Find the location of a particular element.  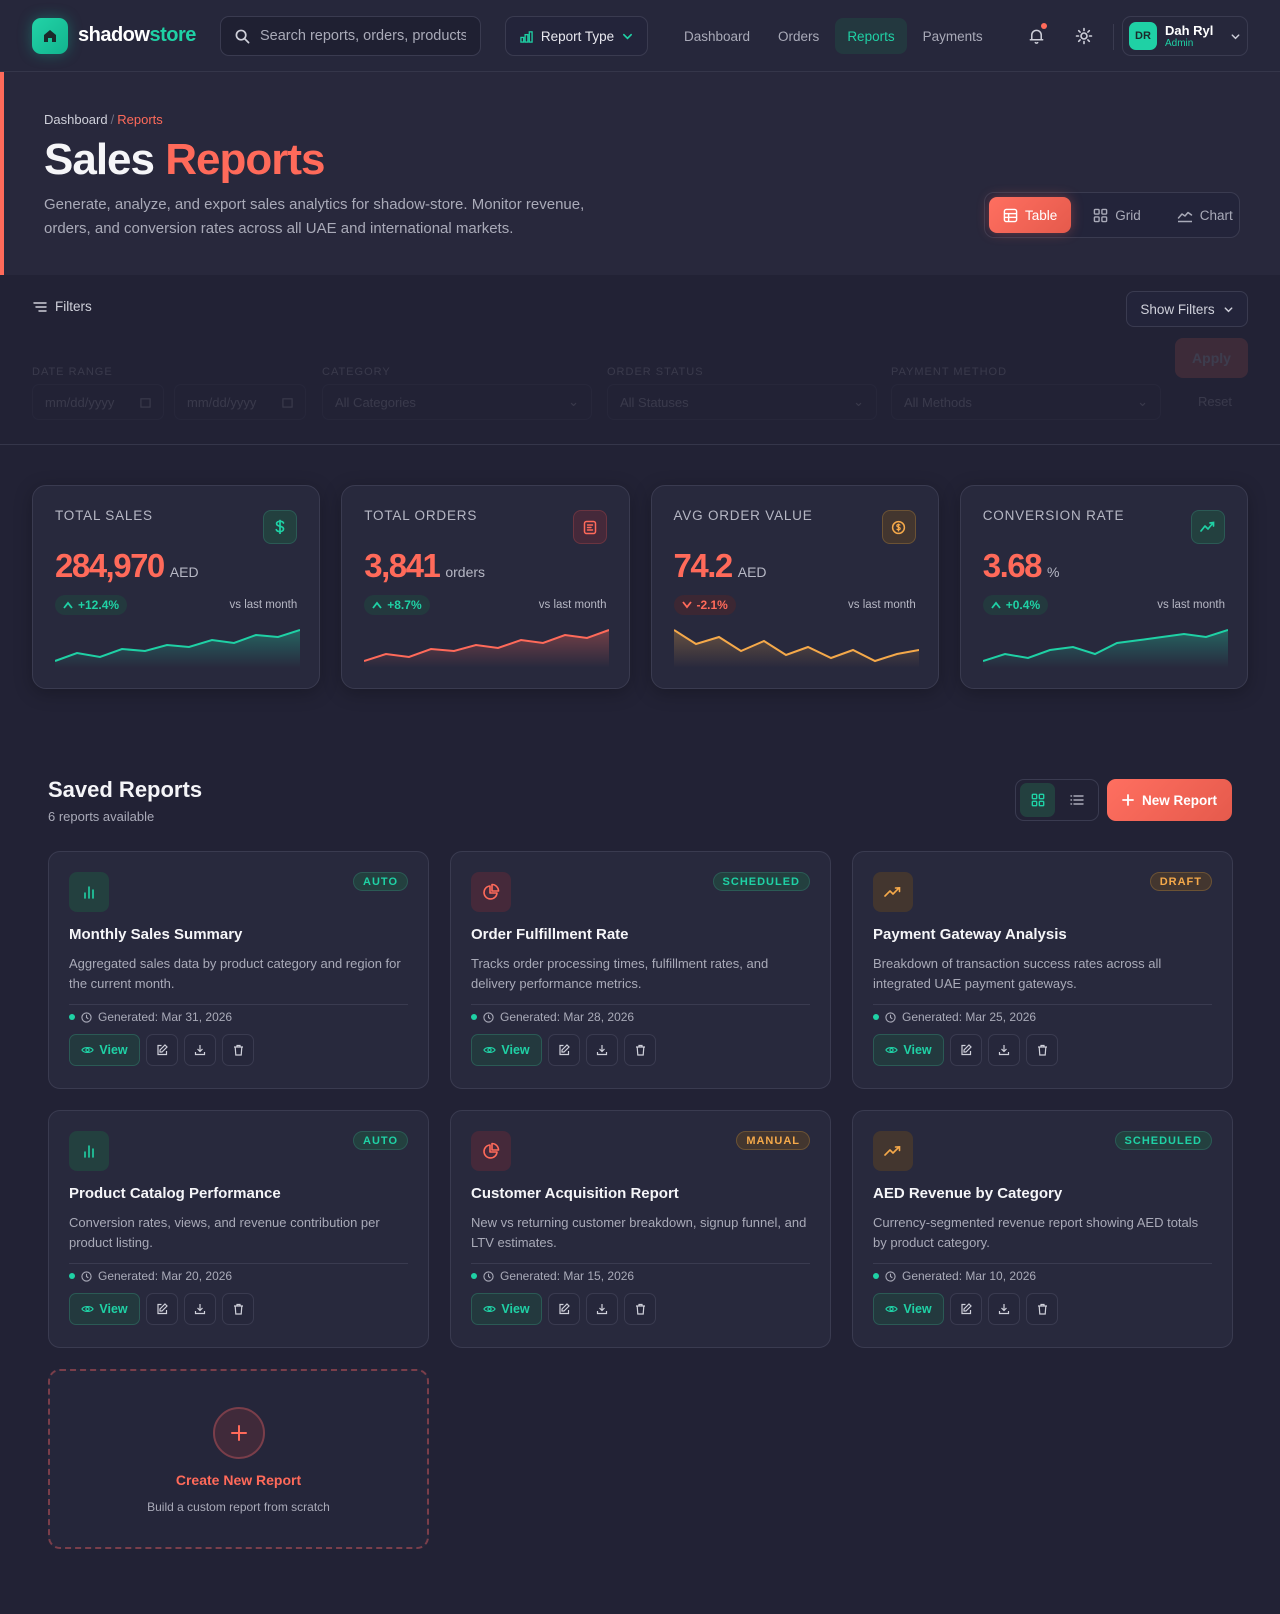

breadcrumb-dashboard: Dashboard is located at coordinates (76, 119).